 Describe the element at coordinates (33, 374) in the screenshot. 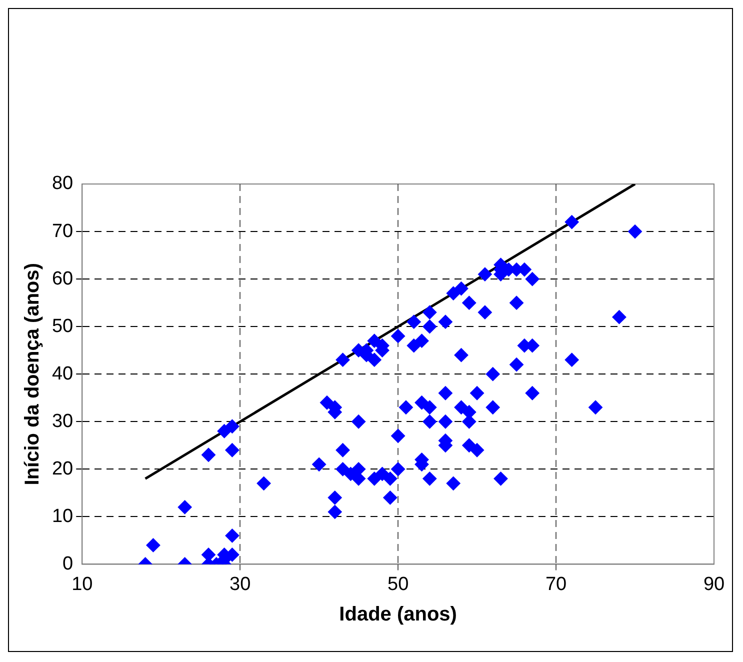

I see `y-axis-title: Início da doença (anos)` at that location.